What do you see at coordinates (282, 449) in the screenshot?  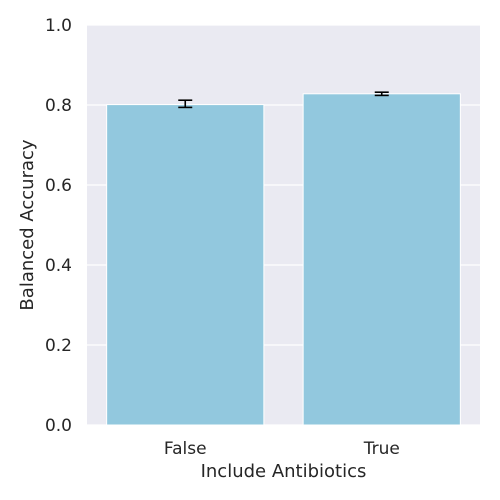 I see `x-axis-ticks: False True` at bounding box center [282, 449].